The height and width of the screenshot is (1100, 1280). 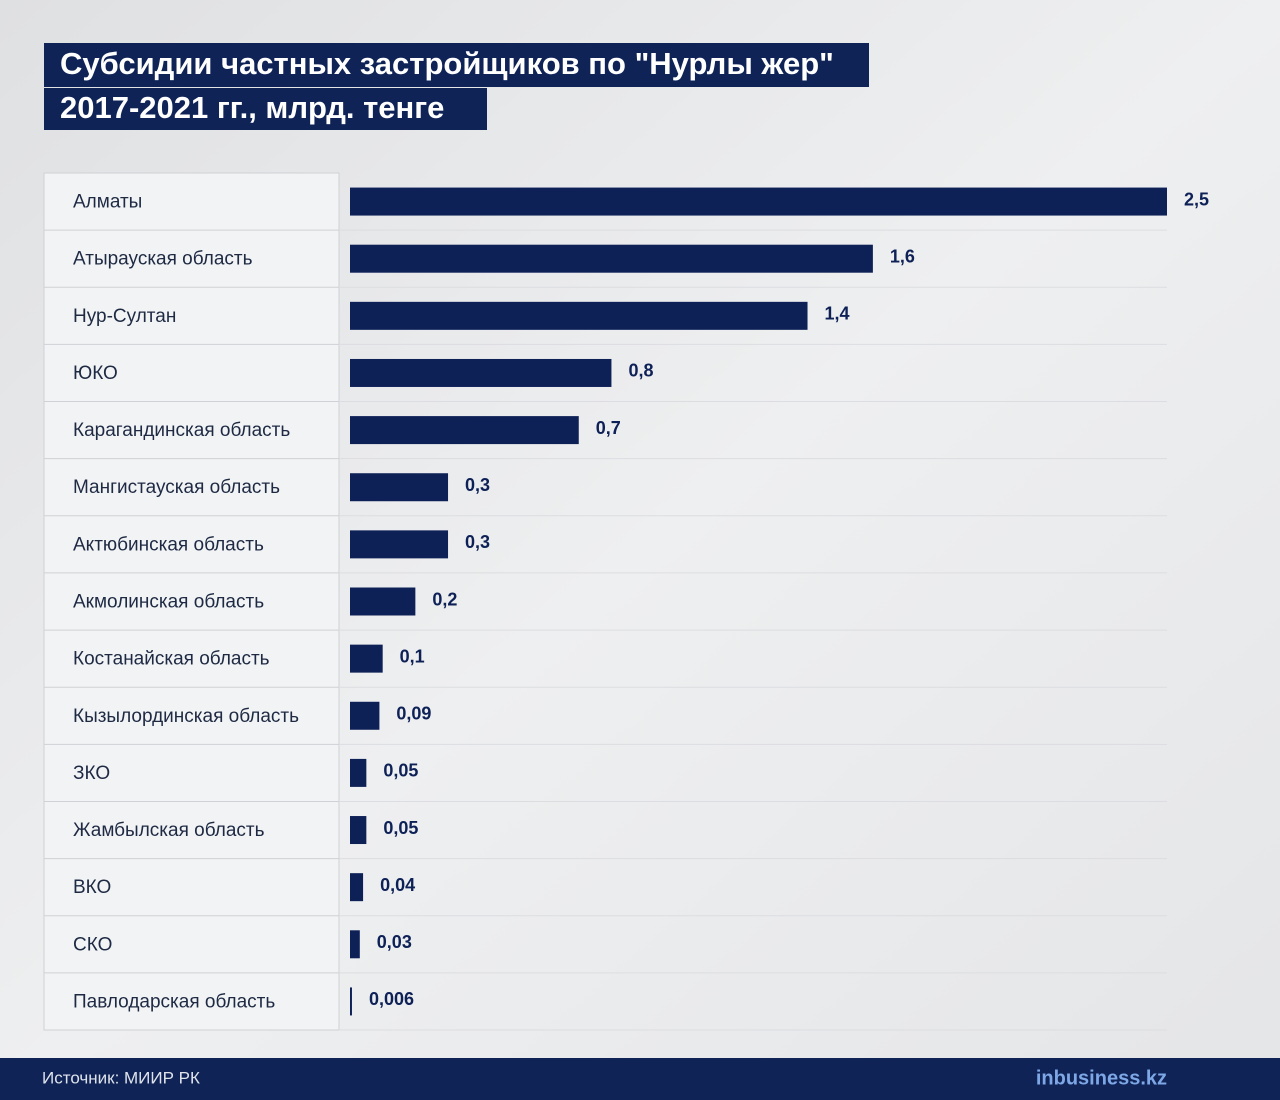 What do you see at coordinates (121, 1077) in the screenshot?
I see `source: Источник: МИИР РК` at bounding box center [121, 1077].